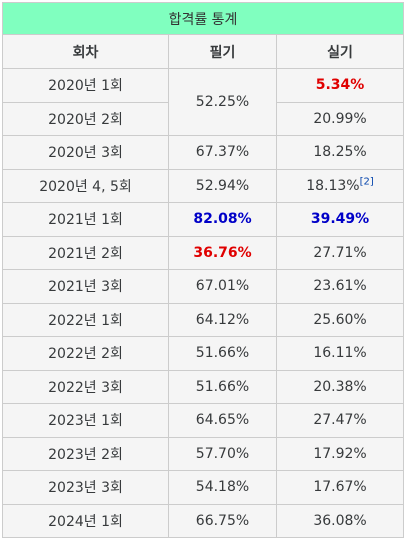 This screenshot has width=407, height=549. I want to click on session-cell: 2022년 2회, so click(85, 353).